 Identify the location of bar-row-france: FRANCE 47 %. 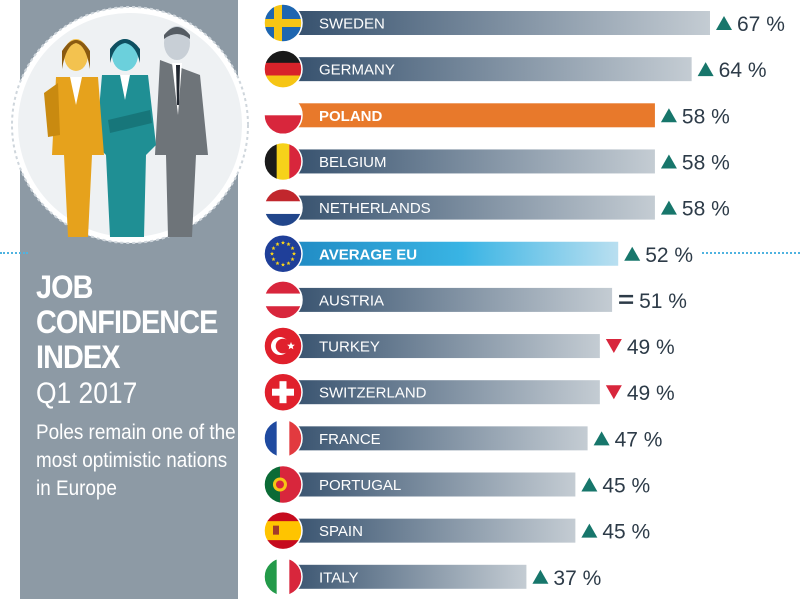
(463, 438).